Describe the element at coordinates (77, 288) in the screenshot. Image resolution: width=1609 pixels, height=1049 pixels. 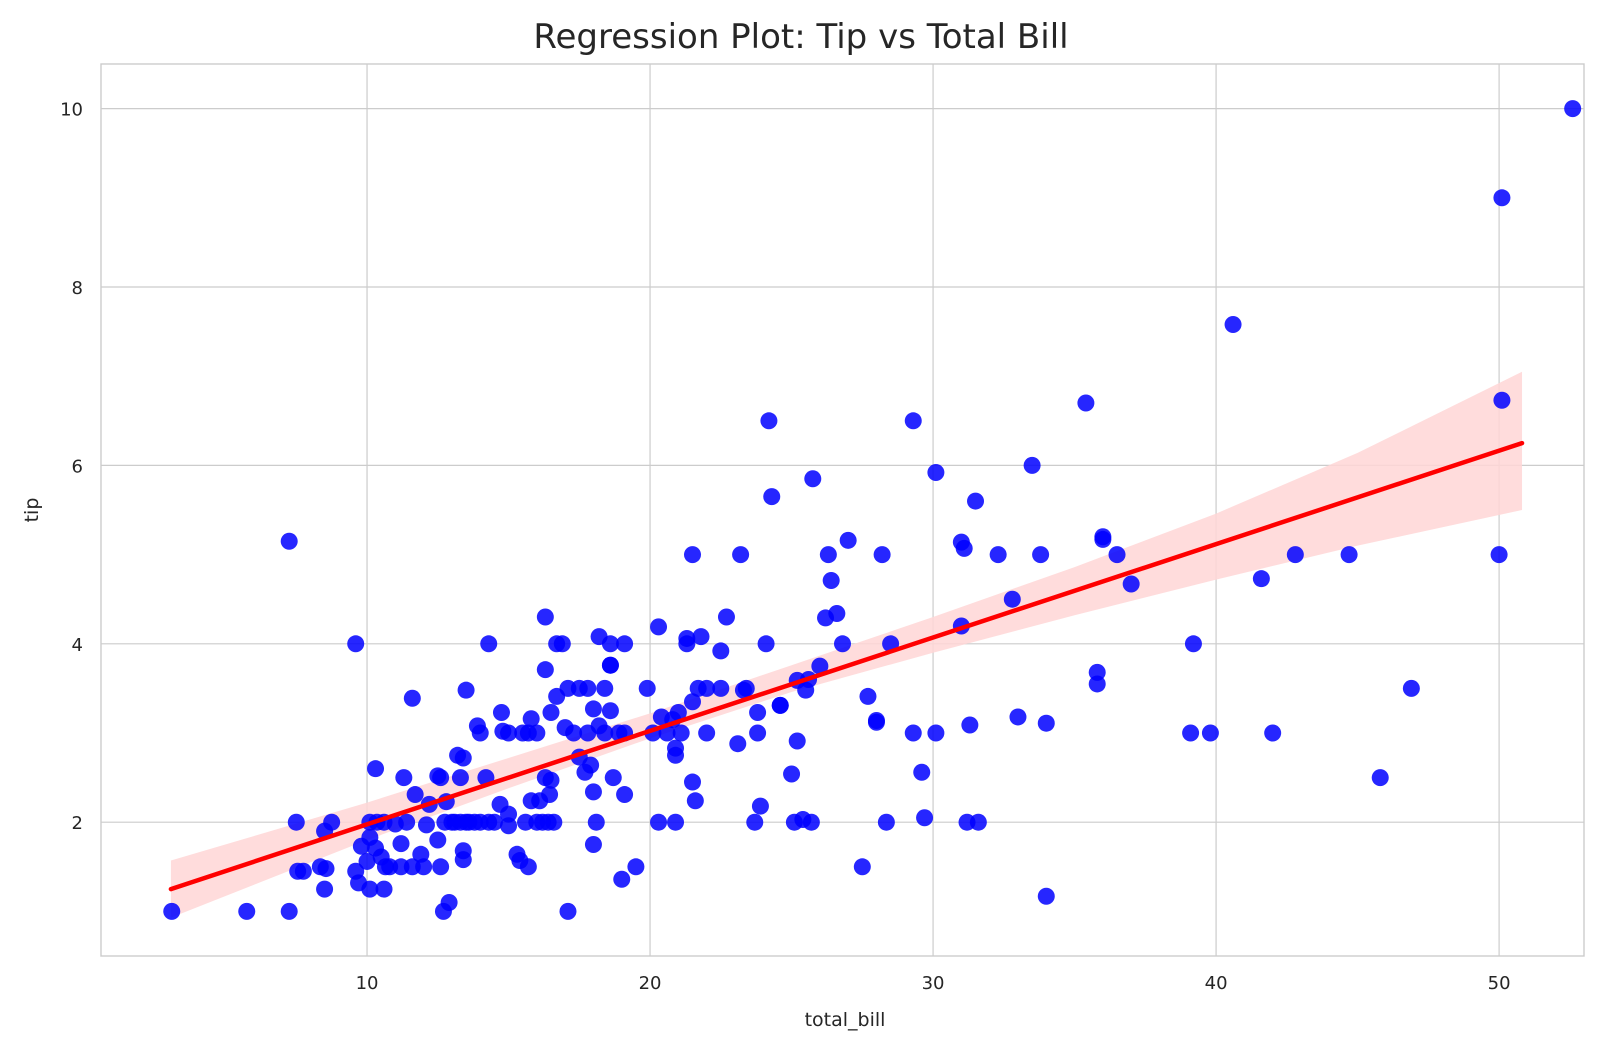
I see `y-tick-label: 8` at that location.